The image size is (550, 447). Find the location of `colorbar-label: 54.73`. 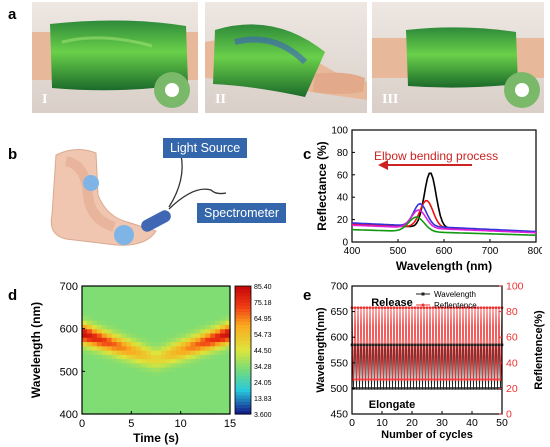

colorbar-label: 54.73 is located at coordinates (263, 335).